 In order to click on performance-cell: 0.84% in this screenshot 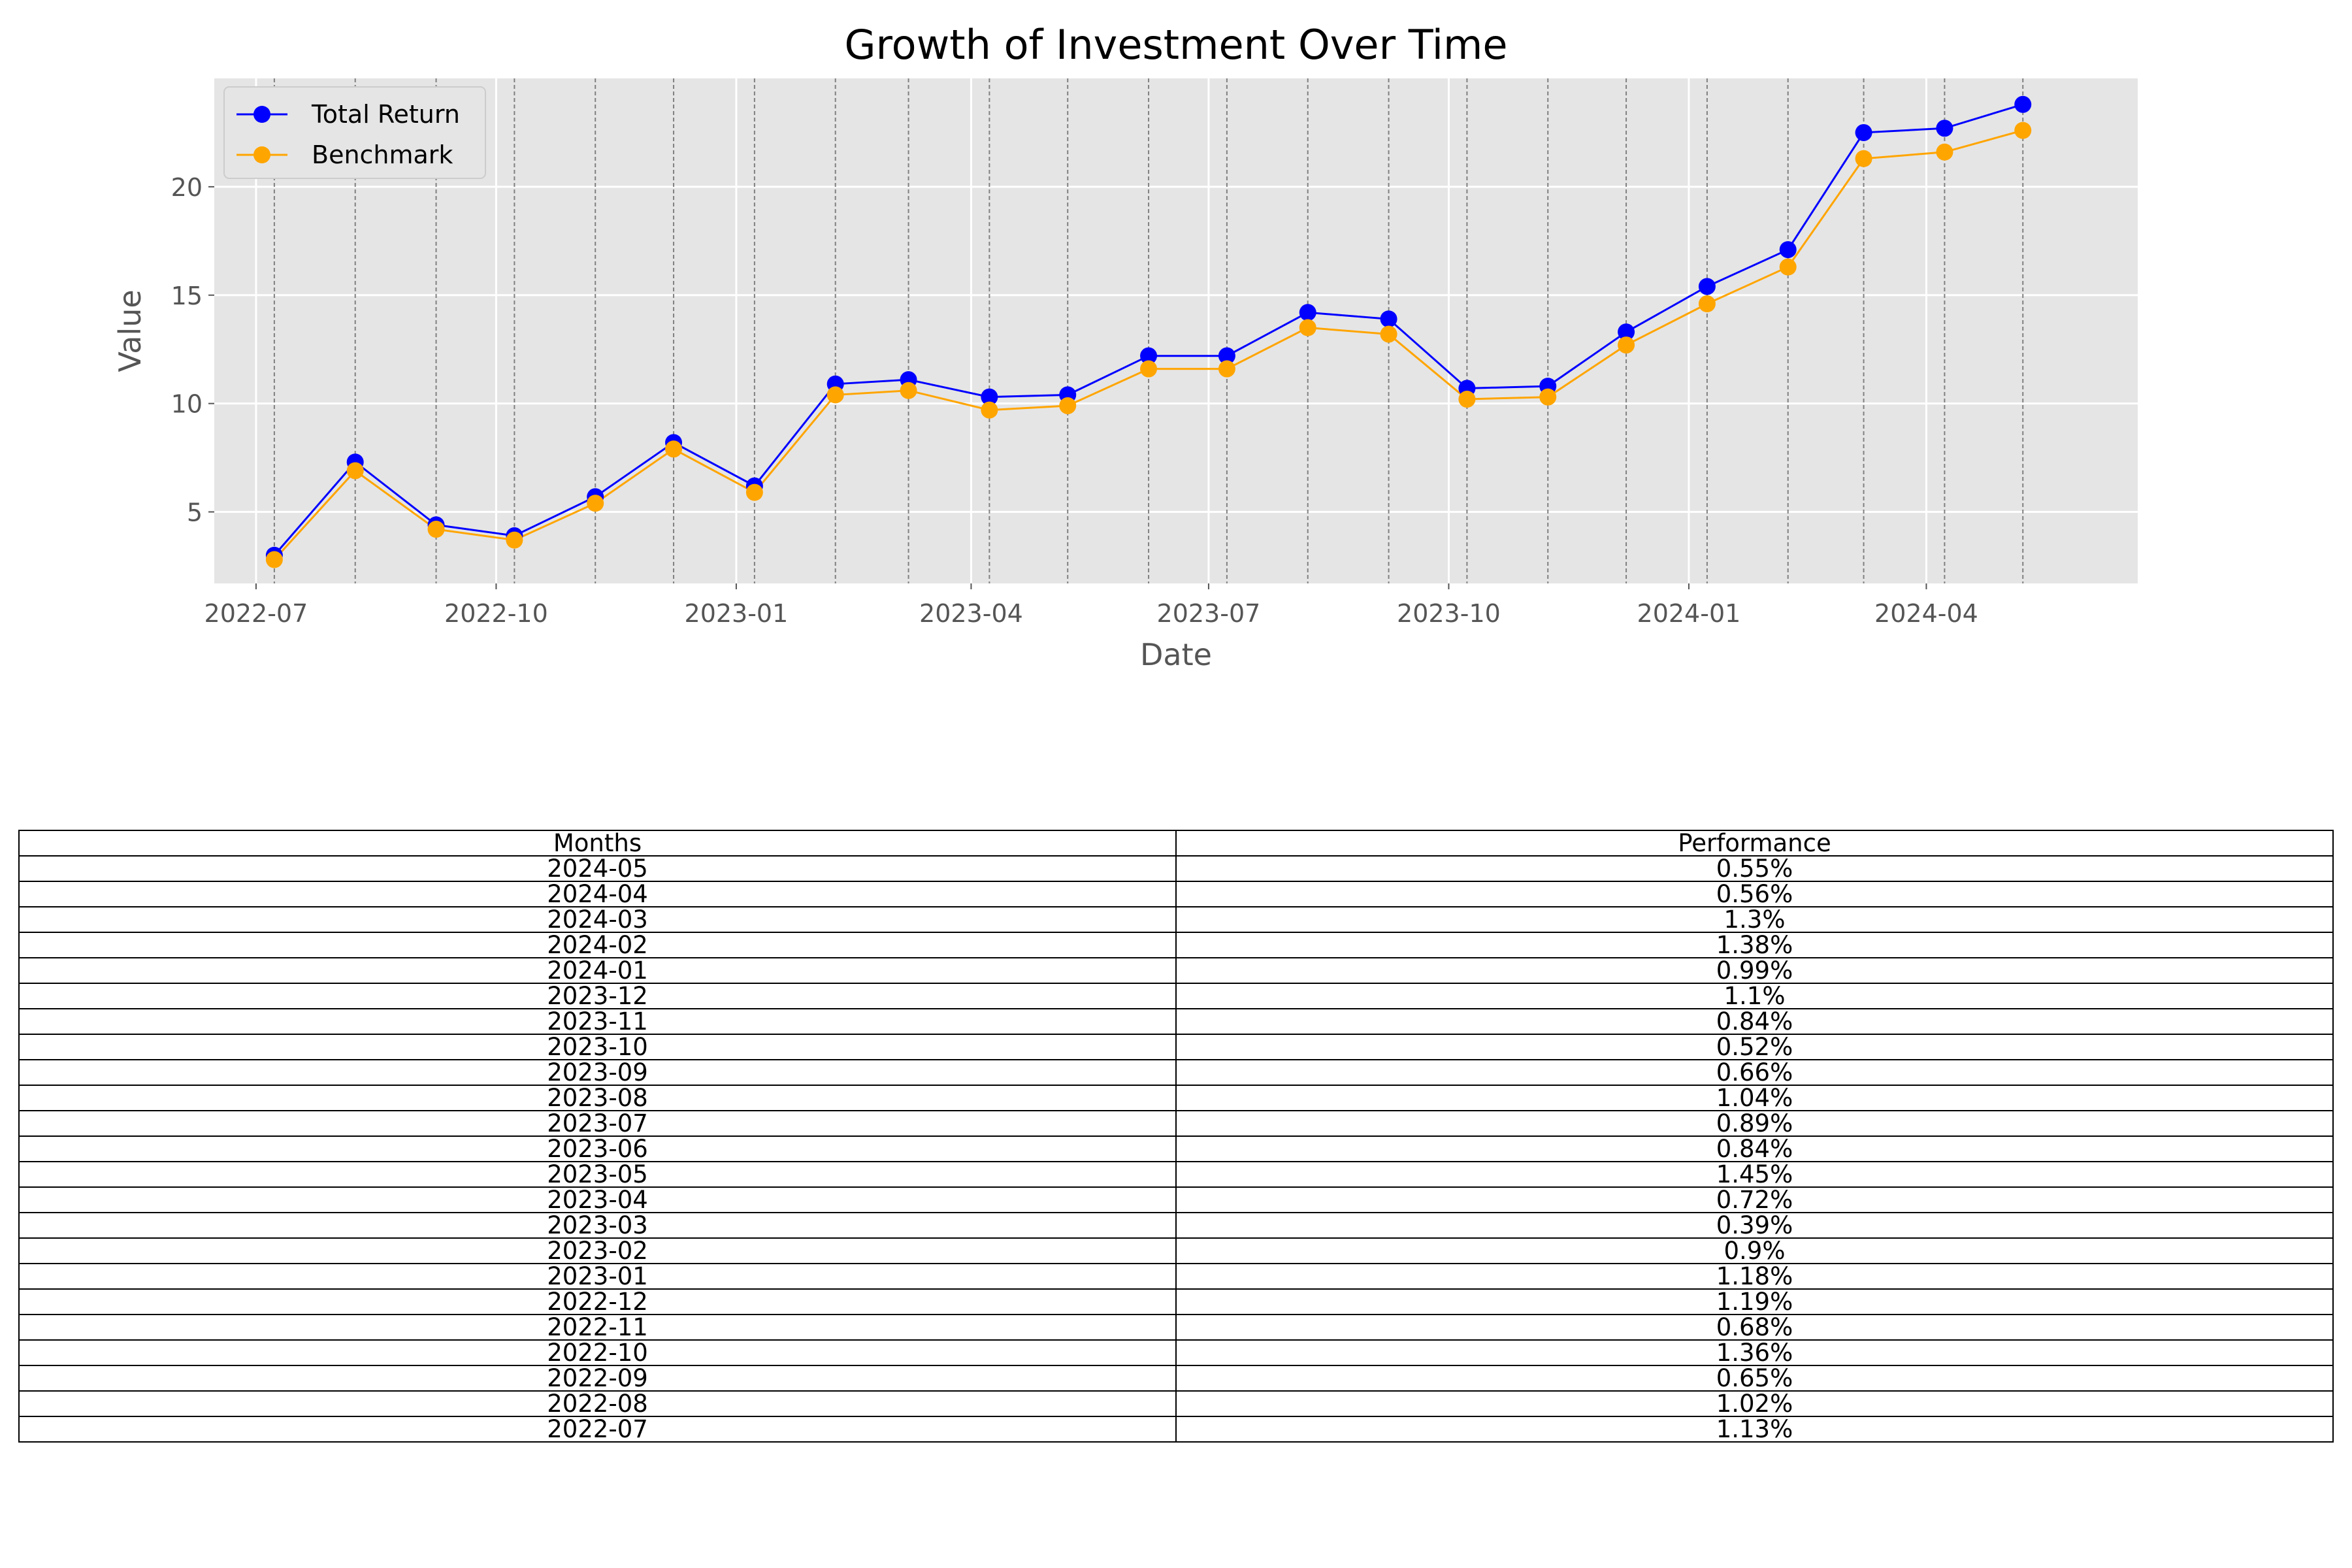, I will do `click(1754, 1021)`.